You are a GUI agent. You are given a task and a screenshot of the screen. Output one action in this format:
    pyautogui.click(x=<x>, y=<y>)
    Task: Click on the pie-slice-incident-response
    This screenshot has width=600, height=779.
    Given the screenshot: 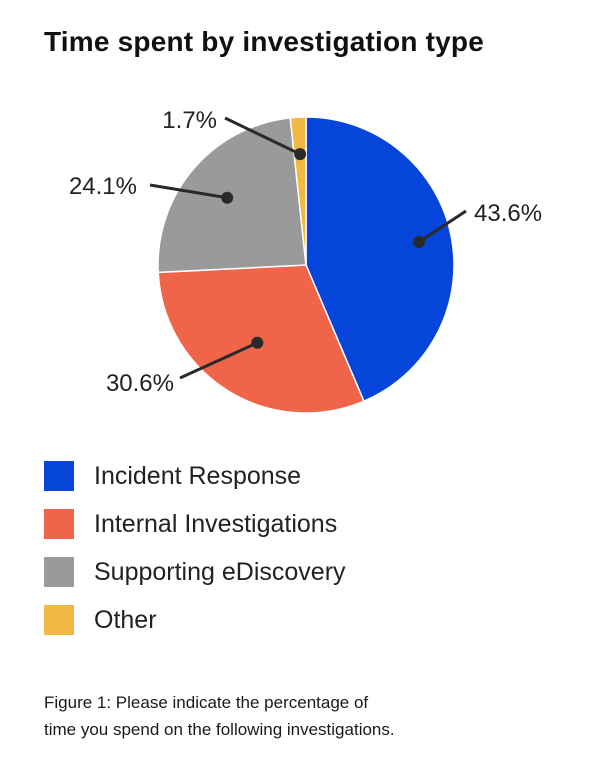 What is the action you would take?
    pyautogui.click(x=380, y=259)
    